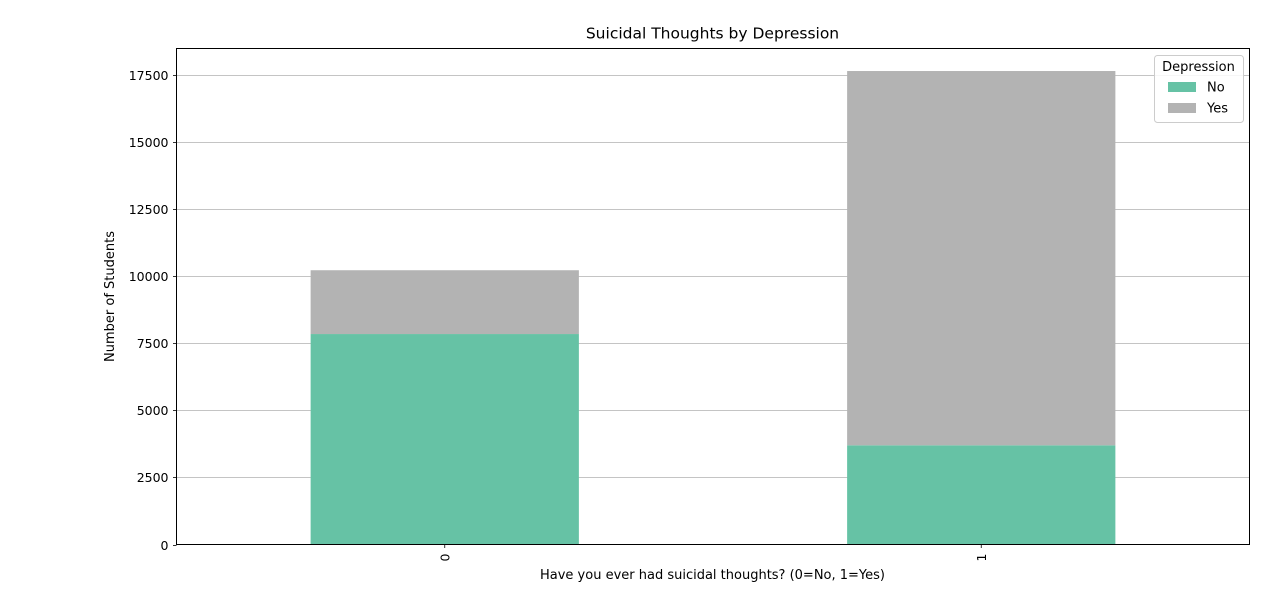 The image size is (1280, 612). I want to click on y-tick-label: 0, so click(165, 545).